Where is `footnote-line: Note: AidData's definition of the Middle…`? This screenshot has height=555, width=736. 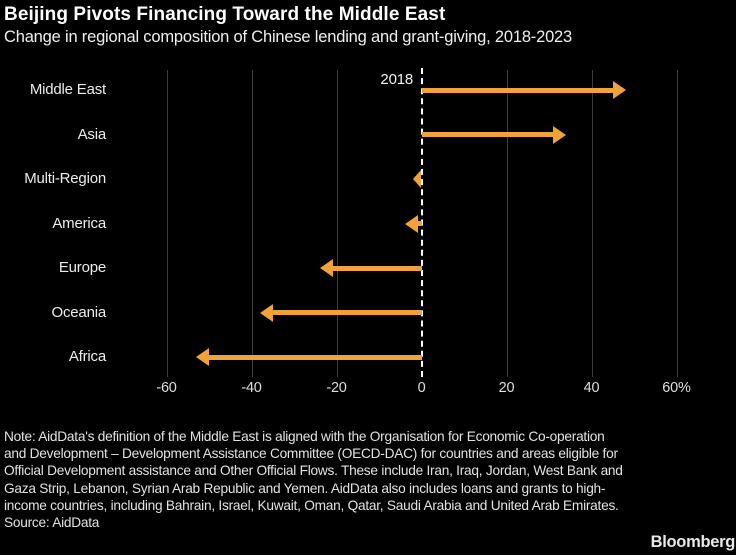 footnote-line: Note: AidData's definition of the Middle… is located at coordinates (304, 436).